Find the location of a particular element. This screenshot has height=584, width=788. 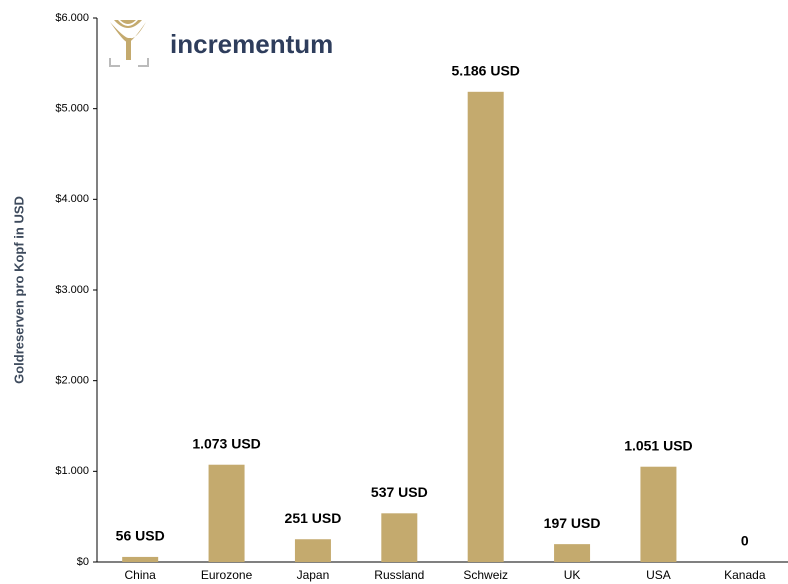

value-label: 0 is located at coordinates (745, 541).